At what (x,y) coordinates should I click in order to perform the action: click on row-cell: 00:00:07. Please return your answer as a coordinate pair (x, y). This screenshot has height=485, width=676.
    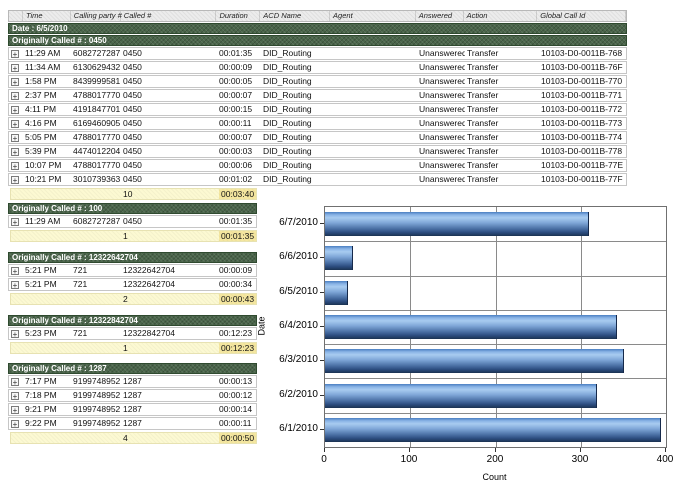
    Looking at the image, I should click on (236, 95).